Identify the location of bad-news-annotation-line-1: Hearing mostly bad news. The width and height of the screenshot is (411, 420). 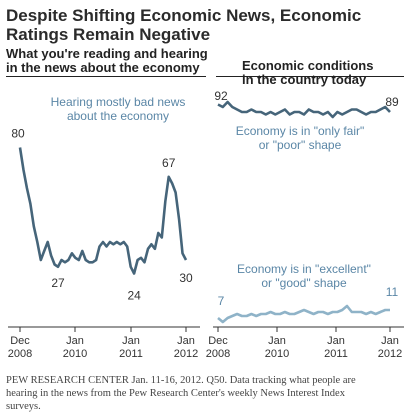
(118, 102).